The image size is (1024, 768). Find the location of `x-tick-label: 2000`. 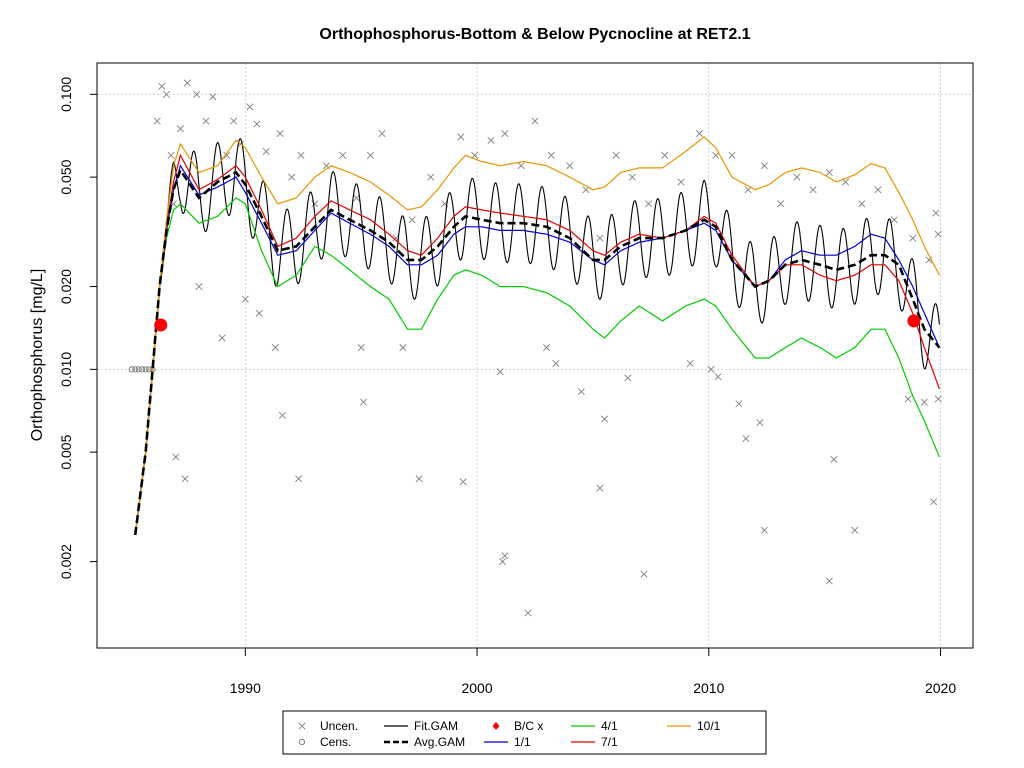

x-tick-label: 2000 is located at coordinates (476, 688).